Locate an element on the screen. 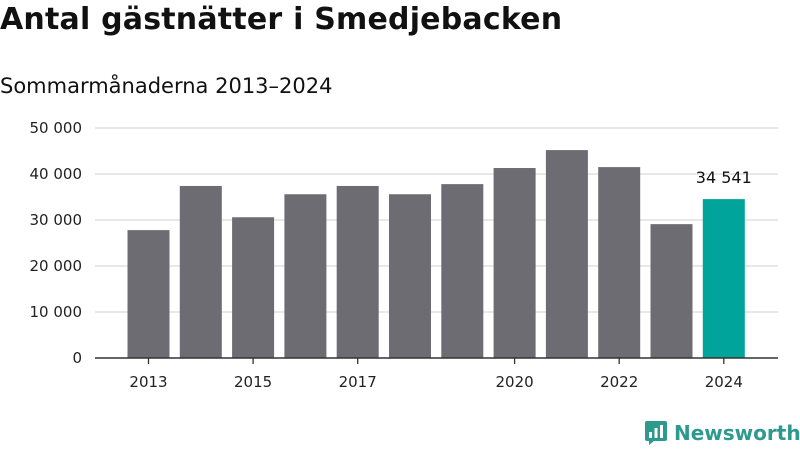  x-tick-label: 2013 is located at coordinates (148, 382).